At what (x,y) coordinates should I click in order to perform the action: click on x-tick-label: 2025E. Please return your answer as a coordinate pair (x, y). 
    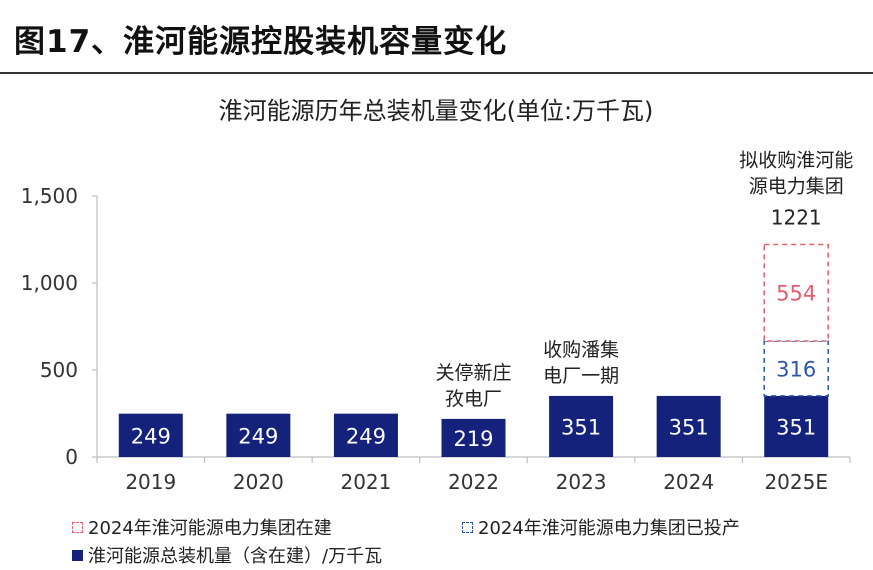
    Looking at the image, I should click on (796, 482).